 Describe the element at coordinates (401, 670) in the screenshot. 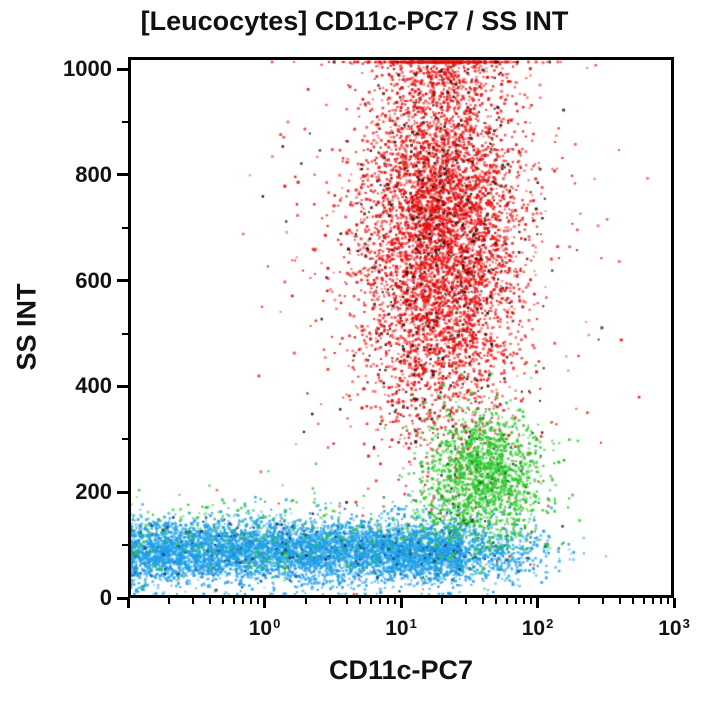

I see `x-axis-label: CD11c-PC7` at that location.